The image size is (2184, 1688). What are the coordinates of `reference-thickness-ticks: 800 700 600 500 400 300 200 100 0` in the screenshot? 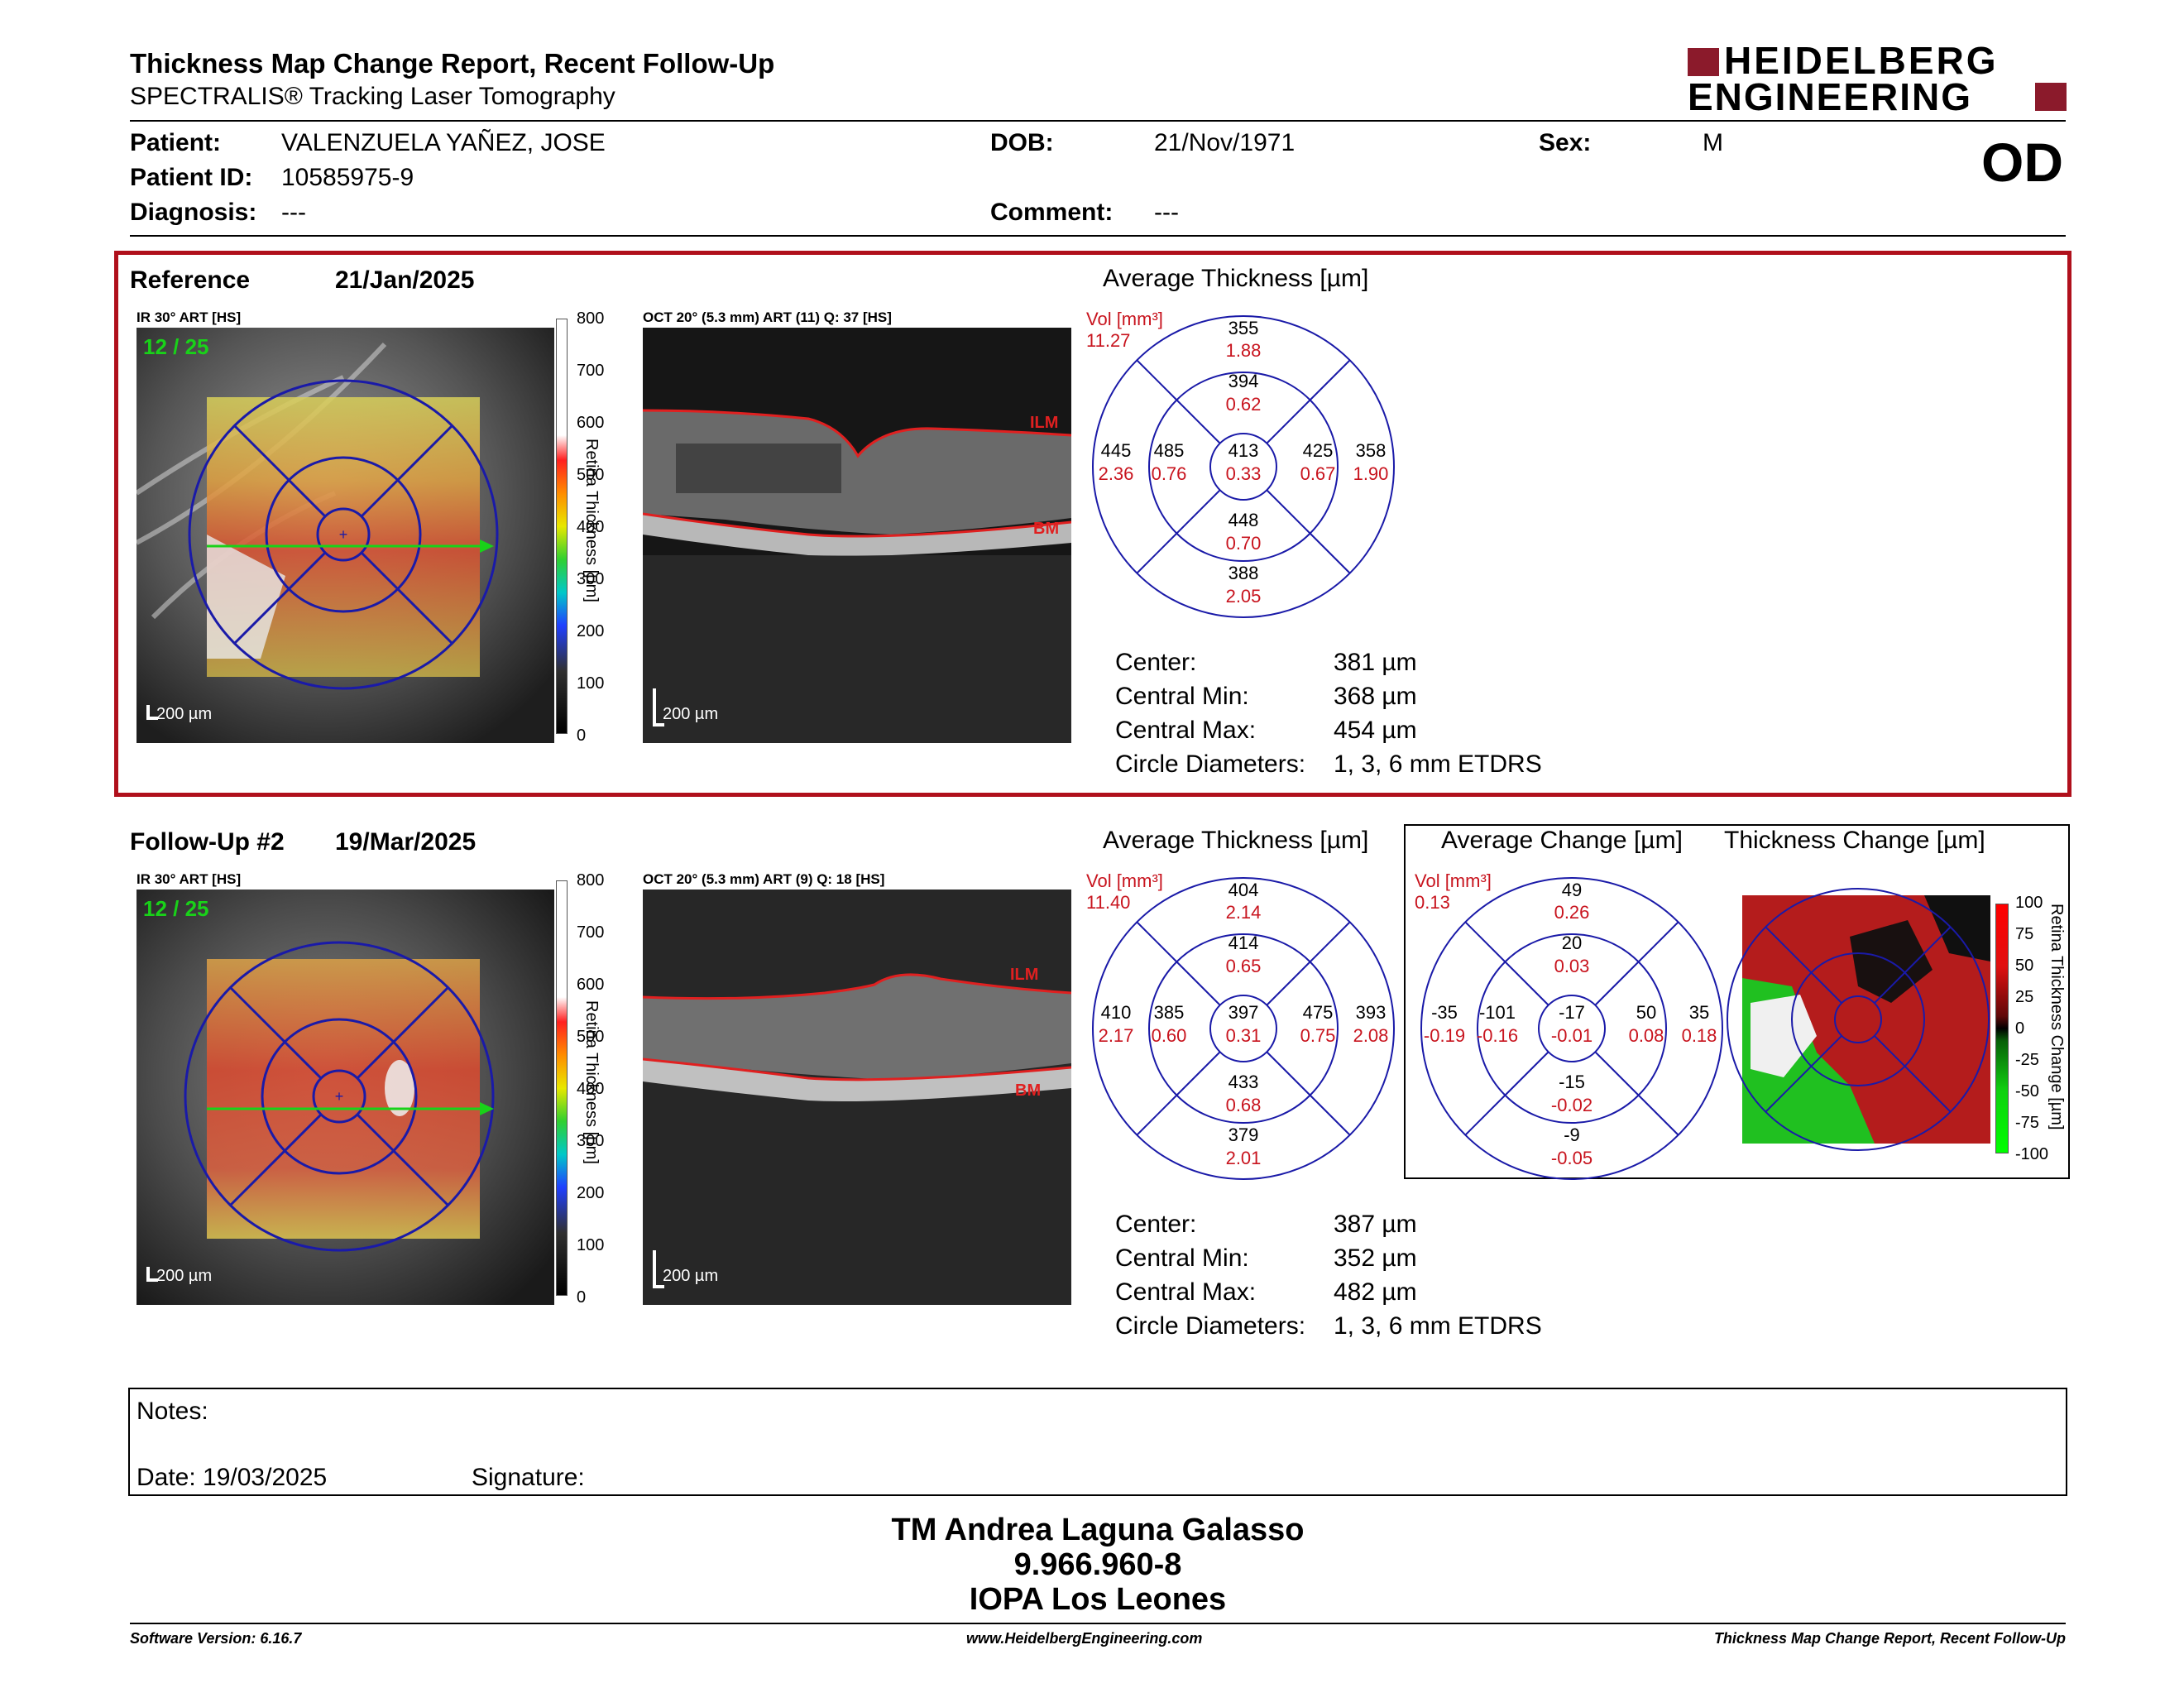 It's located at (591, 527).